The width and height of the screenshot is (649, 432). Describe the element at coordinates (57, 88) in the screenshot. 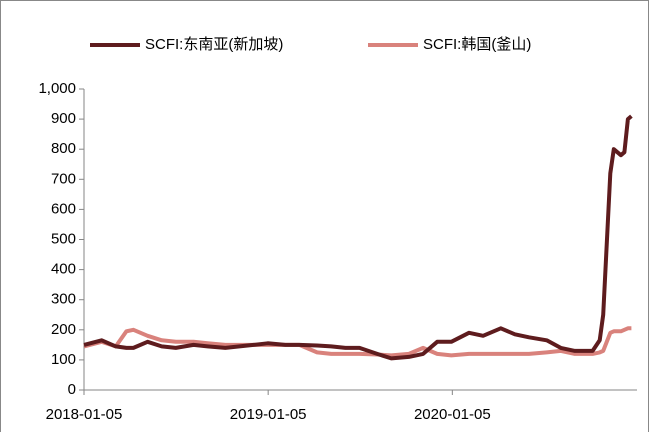

I see `y-tick-label: 1,000` at that location.